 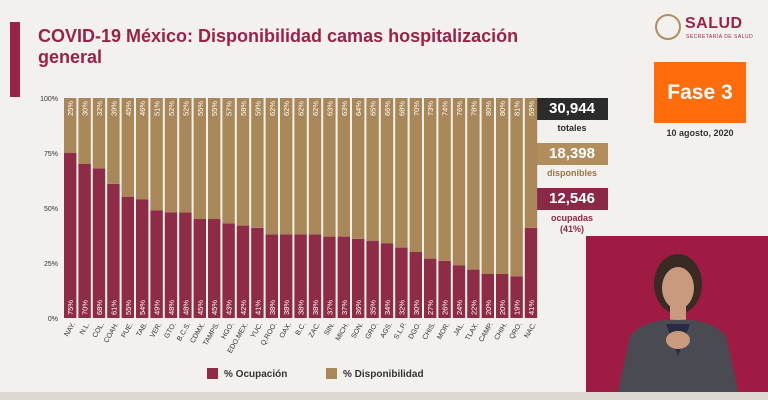 What do you see at coordinates (668, 27) in the screenshot?
I see `seal-icon` at bounding box center [668, 27].